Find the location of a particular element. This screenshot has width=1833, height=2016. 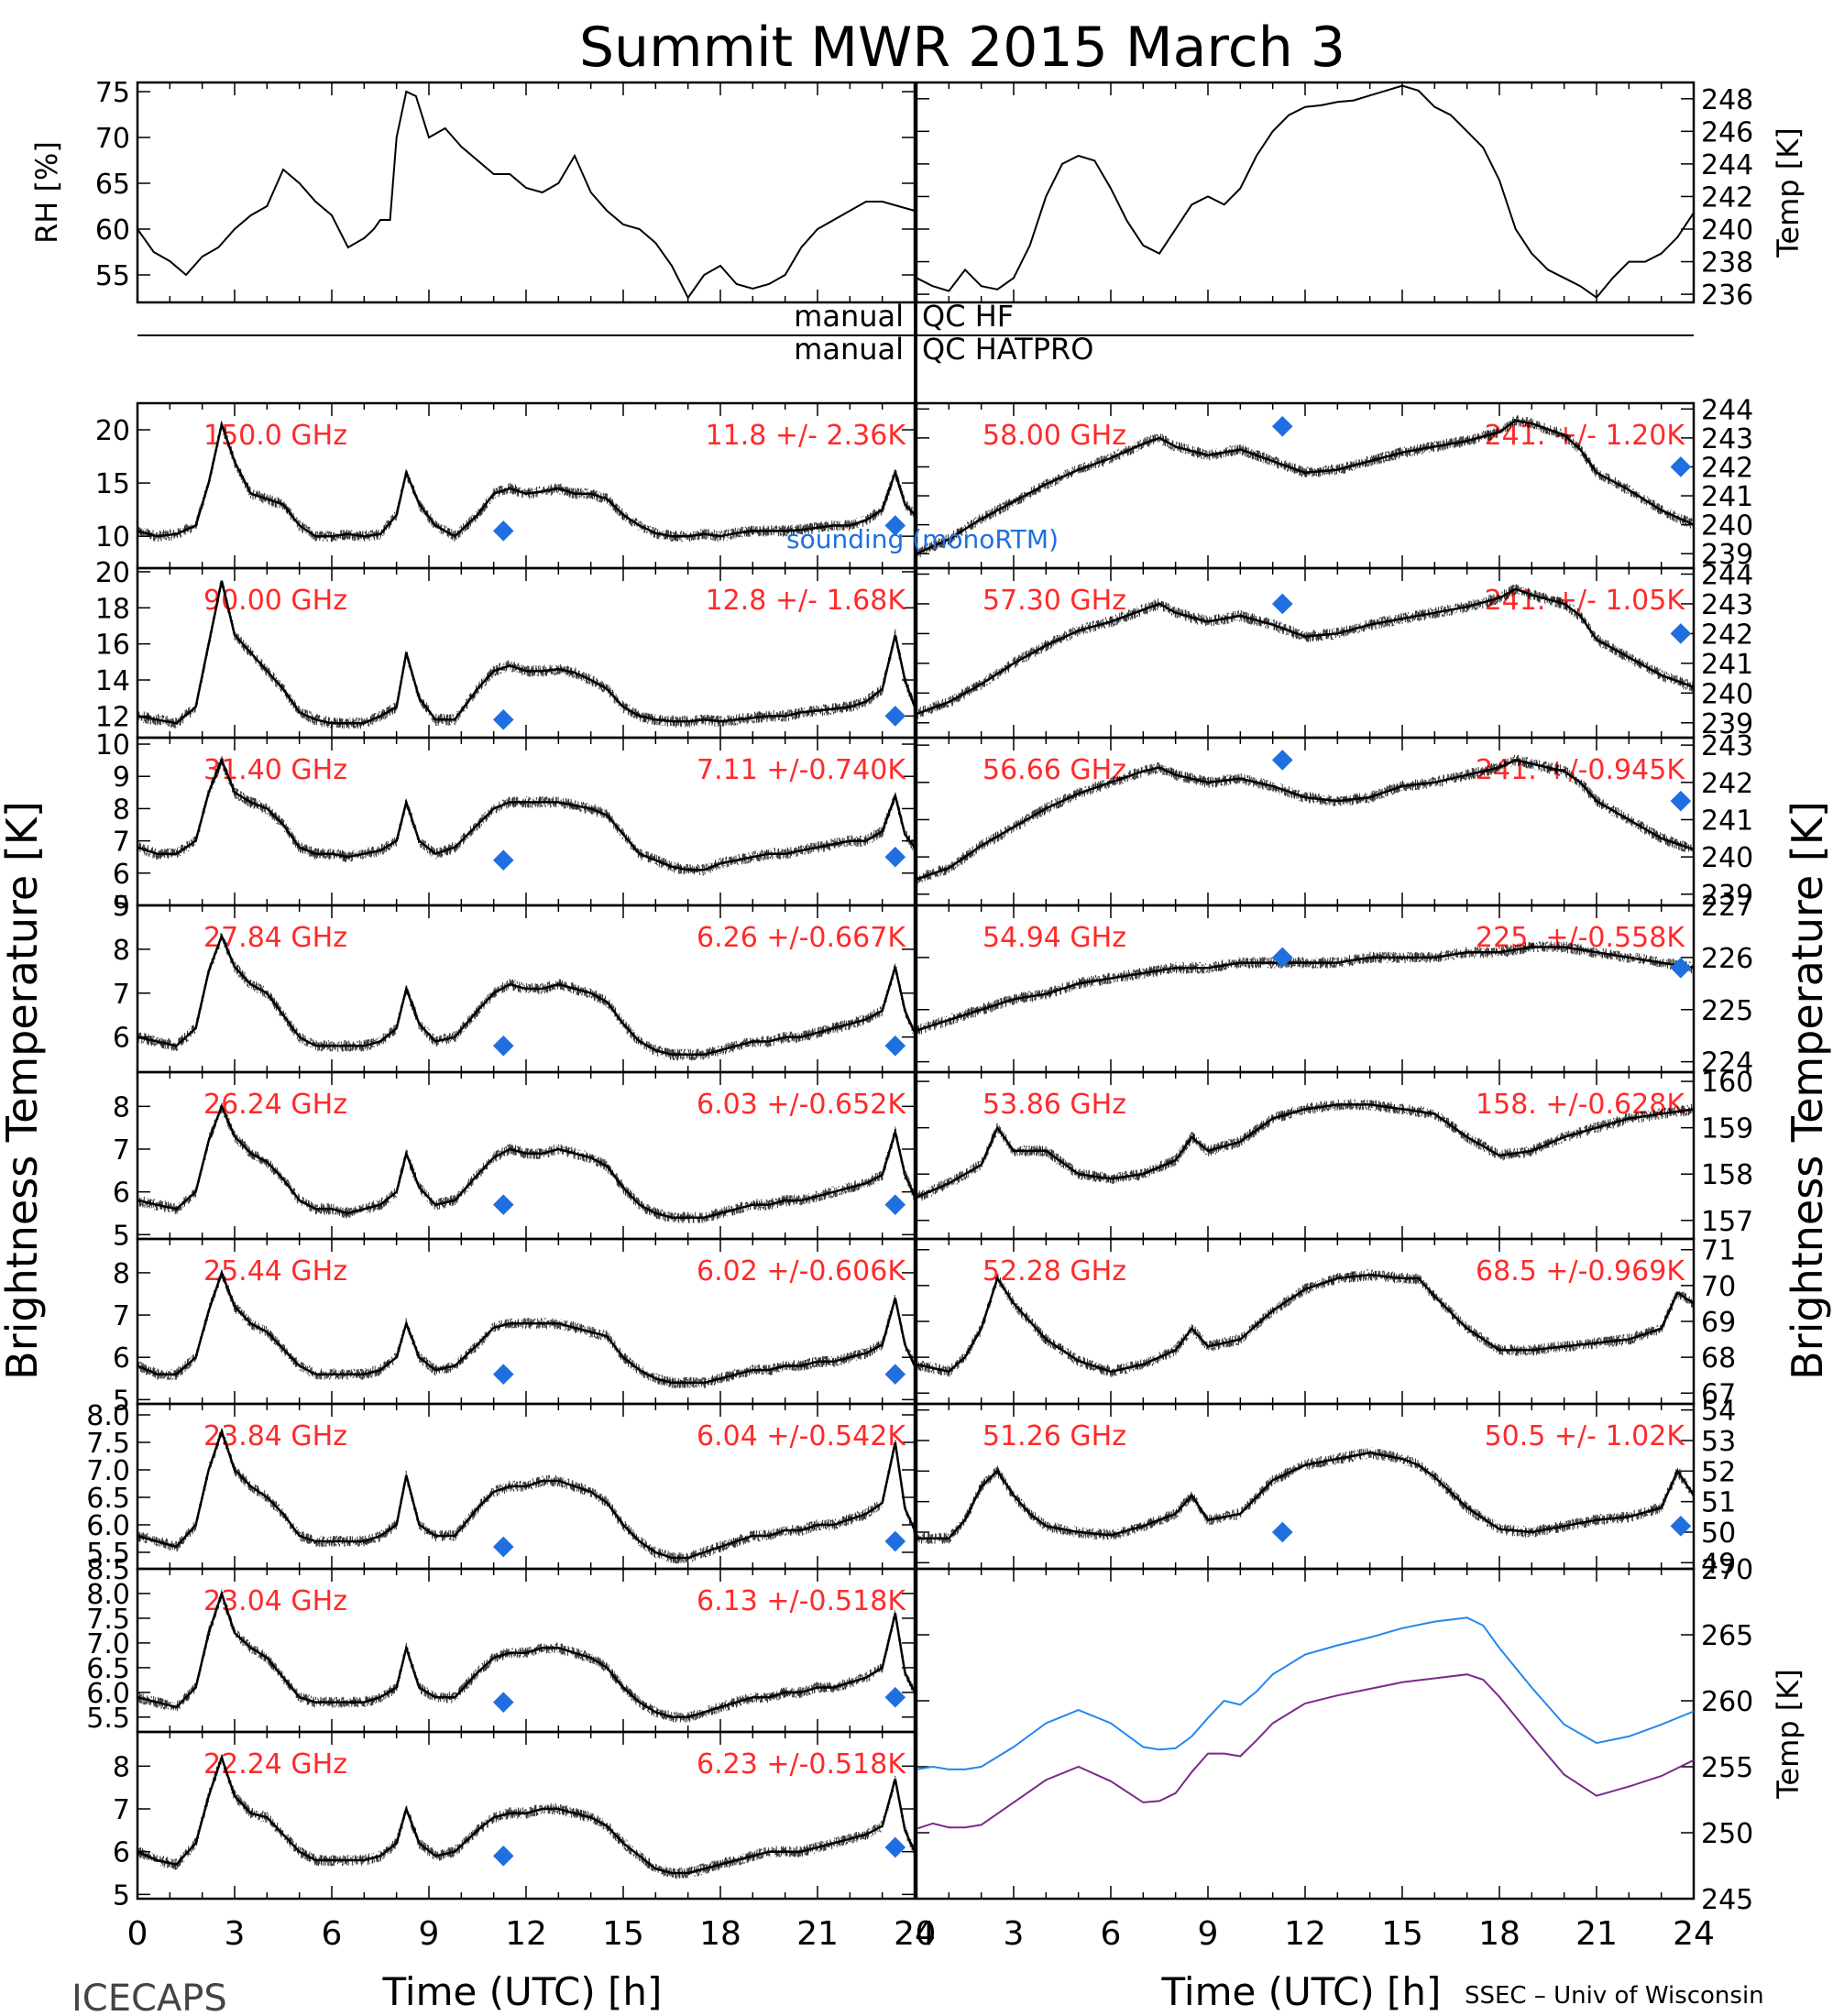

stats-label: 12.8 +/- 1.68K is located at coordinates (806, 601).